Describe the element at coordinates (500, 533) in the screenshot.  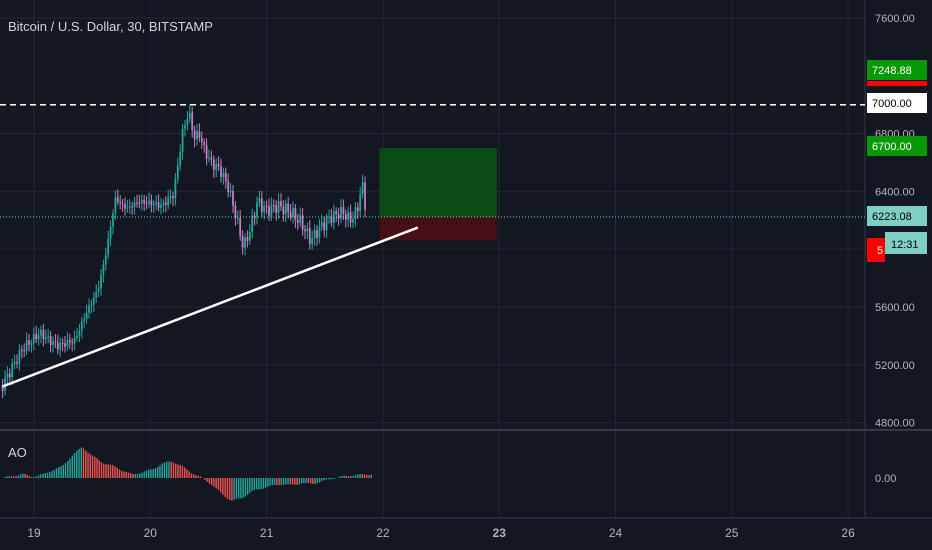
I see `time-tick-label: 23` at that location.